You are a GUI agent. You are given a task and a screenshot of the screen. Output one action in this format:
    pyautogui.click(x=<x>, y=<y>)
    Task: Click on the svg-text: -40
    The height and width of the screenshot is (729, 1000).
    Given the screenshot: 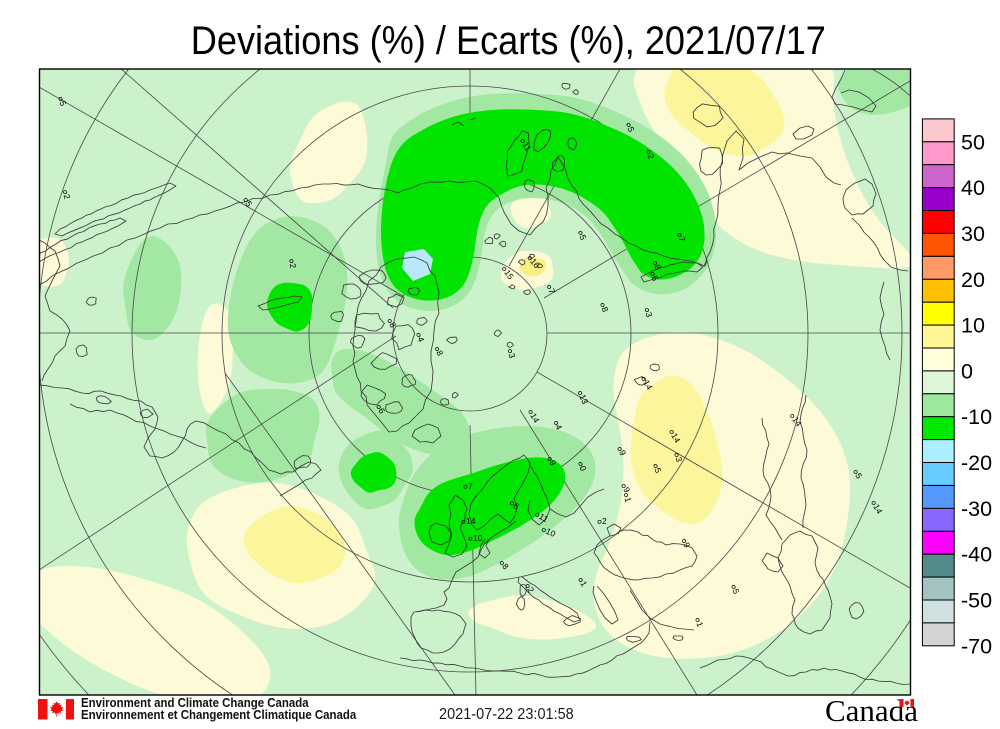 What is the action you would take?
    pyautogui.click(x=976, y=555)
    